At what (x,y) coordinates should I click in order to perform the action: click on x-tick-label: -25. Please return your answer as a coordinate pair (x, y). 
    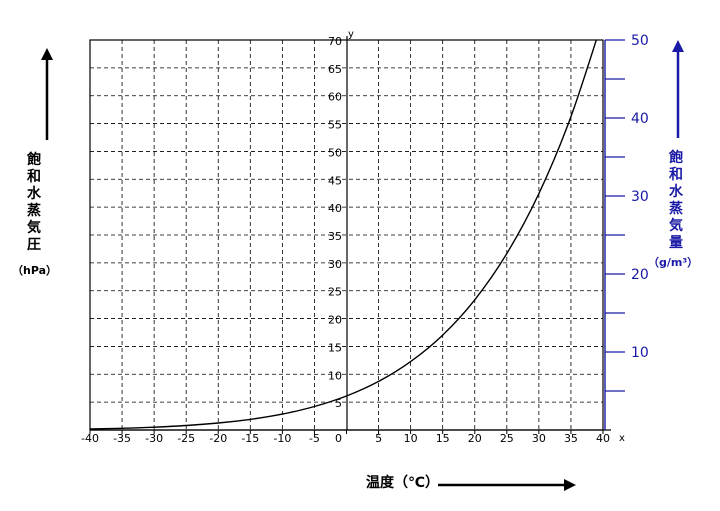
    Looking at the image, I should click on (186, 438).